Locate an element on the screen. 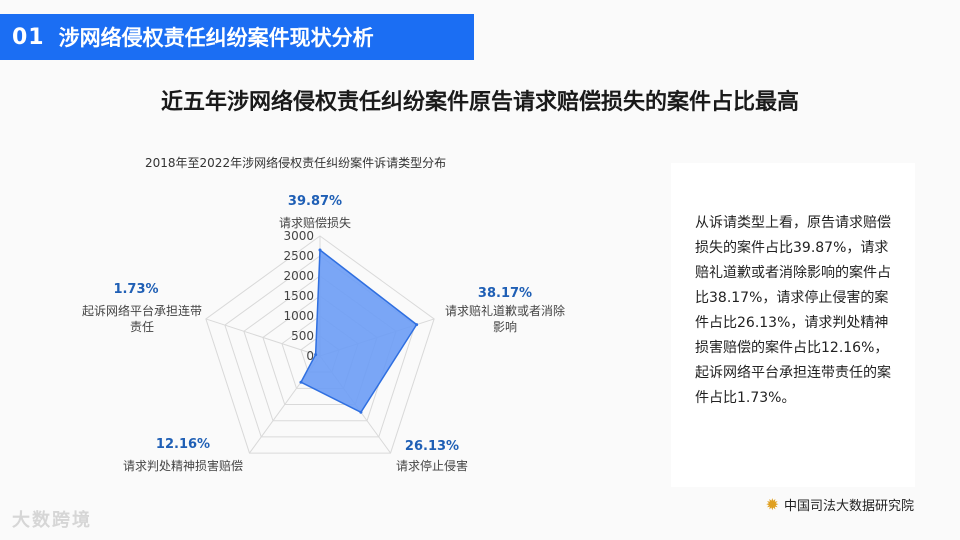 This screenshot has width=960, height=540. section-title: 涉网络侵权责任纠纷案件现状分析 is located at coordinates (216, 38).